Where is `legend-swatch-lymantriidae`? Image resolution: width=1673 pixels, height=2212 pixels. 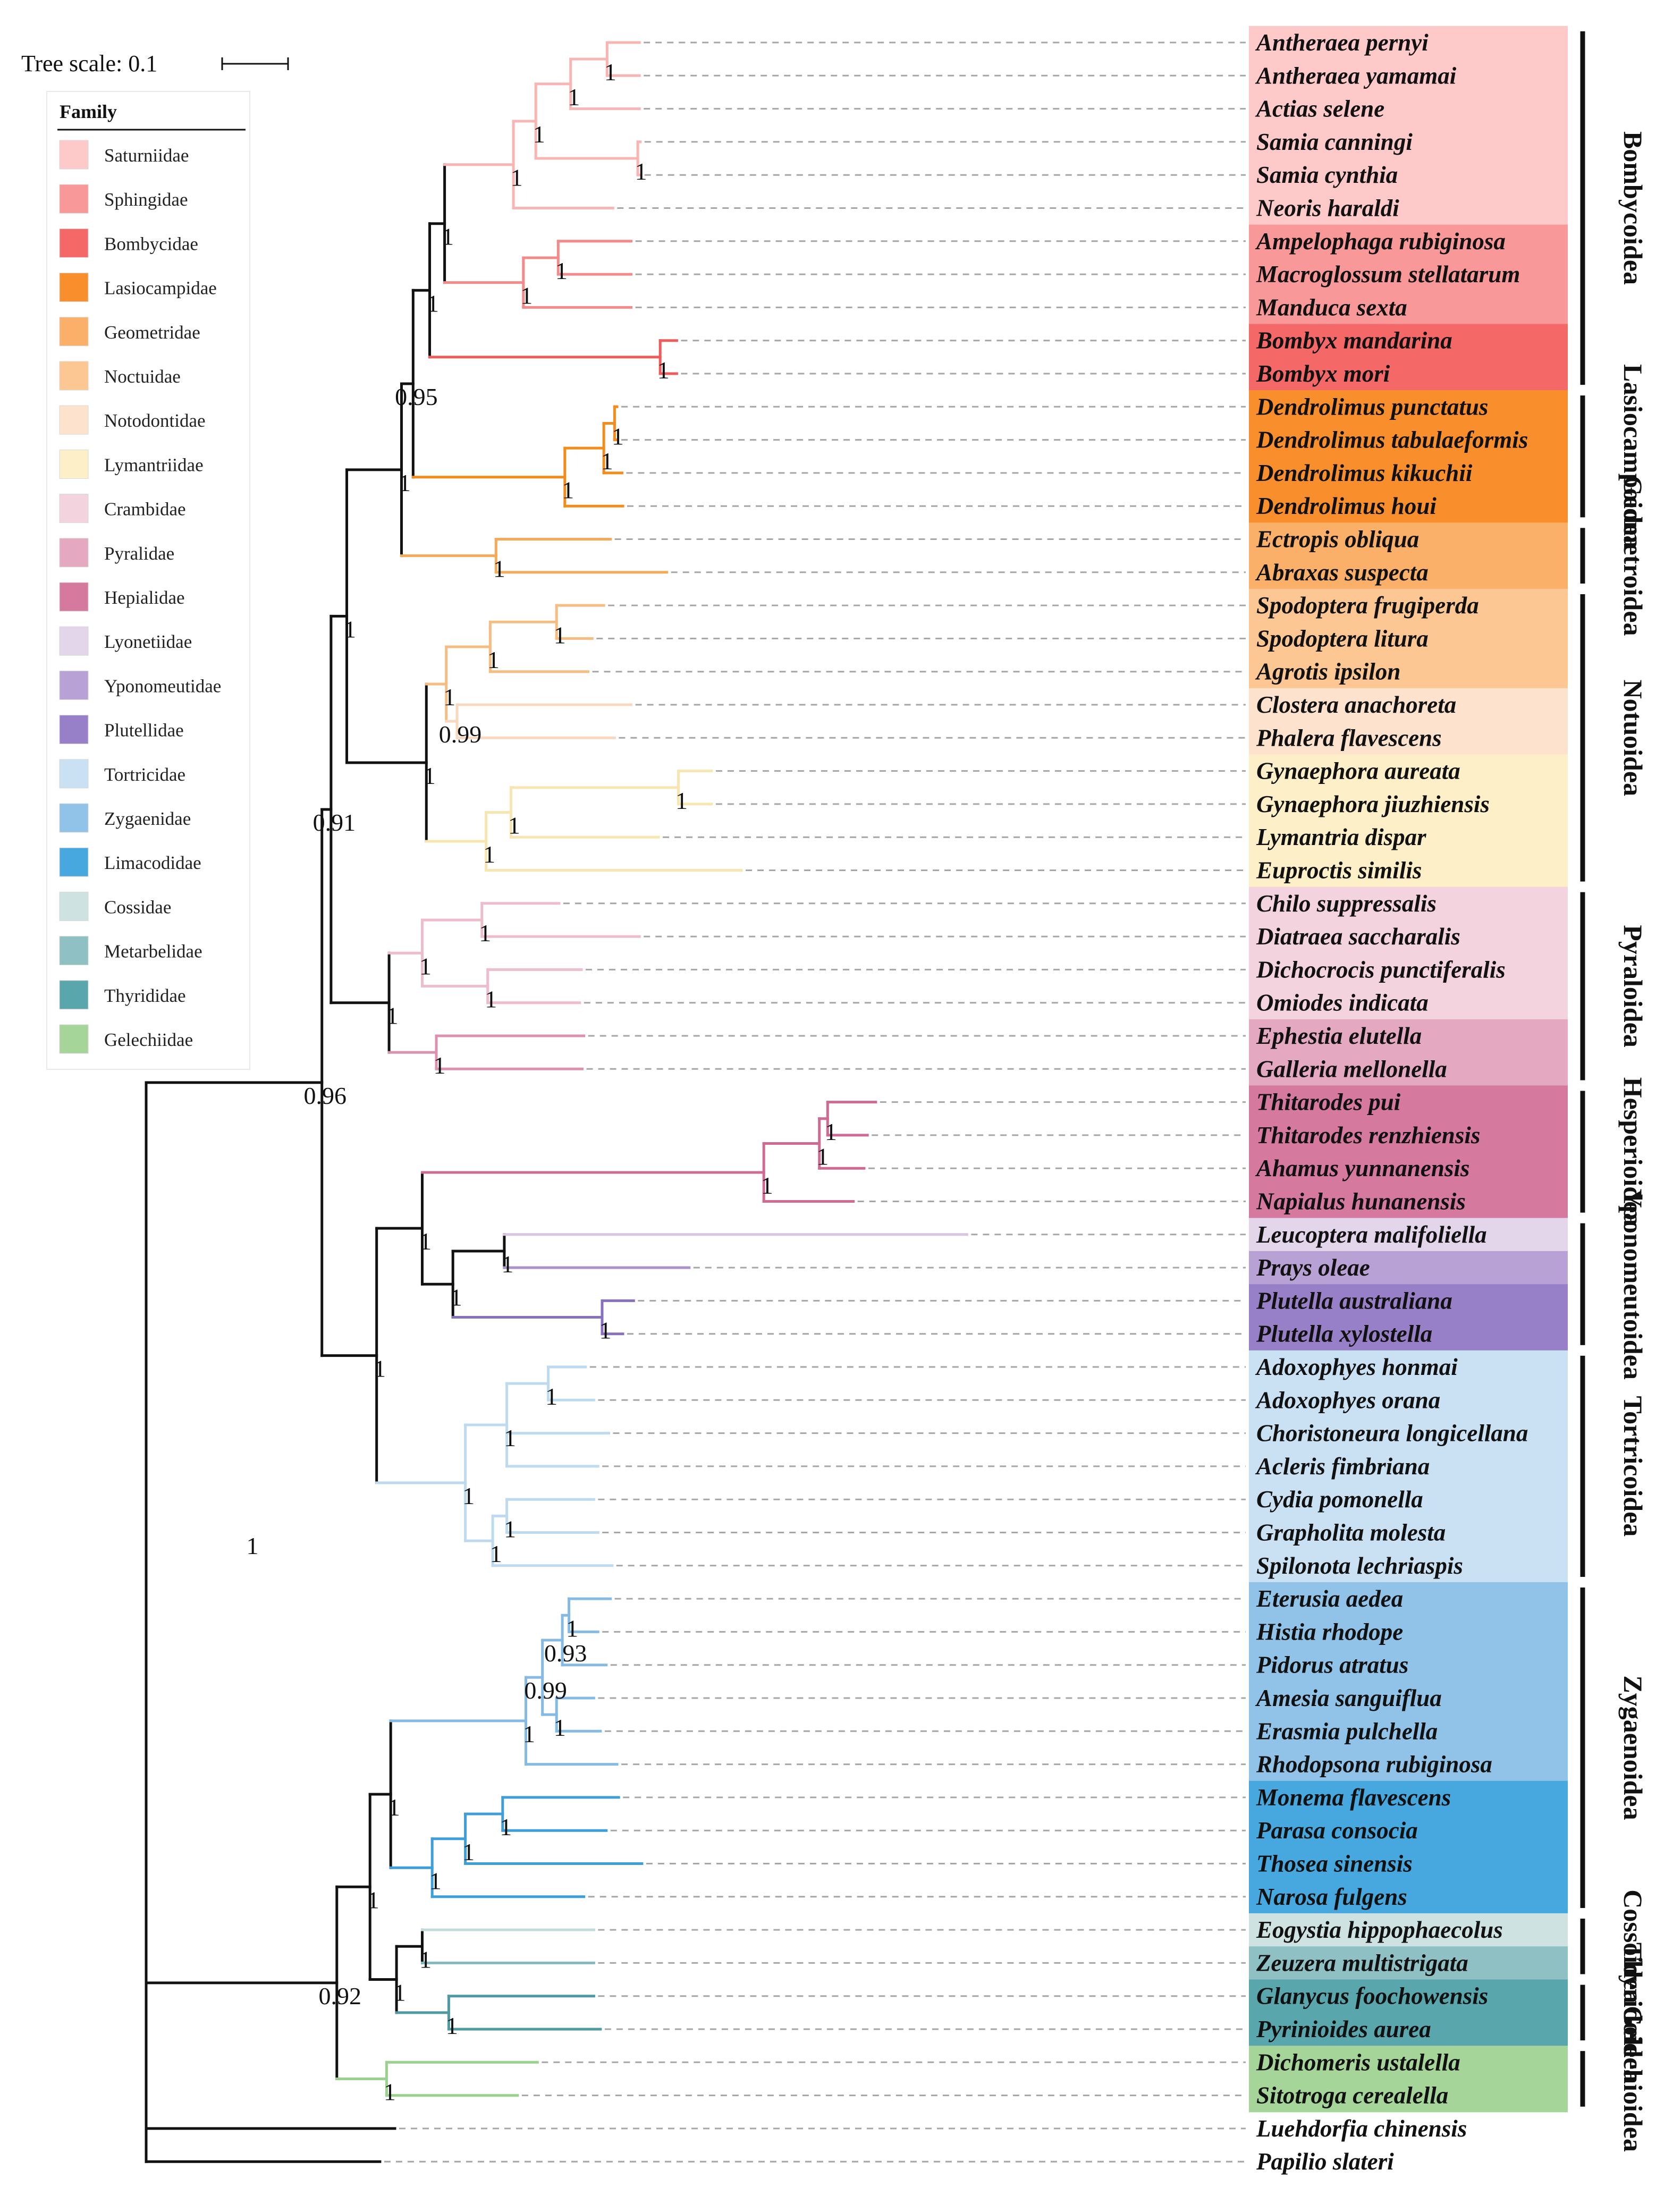 legend-swatch-lymantriidae is located at coordinates (74, 464).